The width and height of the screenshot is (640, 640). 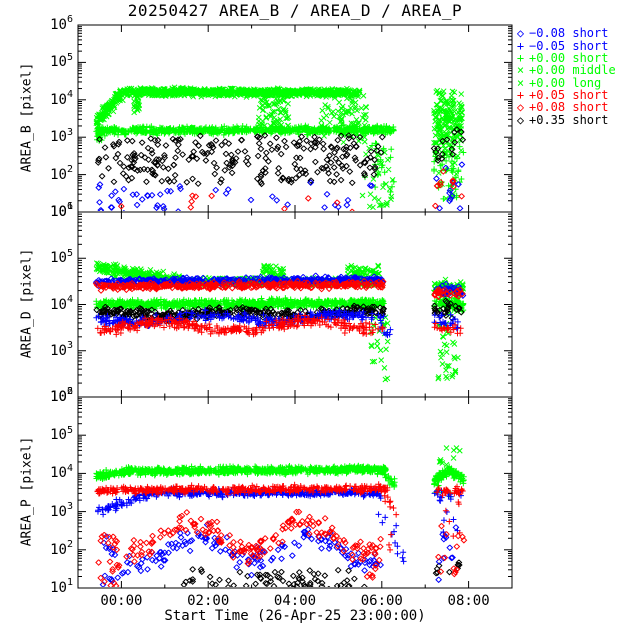 I want to click on legend-label: −0.08 short, so click(x=569, y=33).